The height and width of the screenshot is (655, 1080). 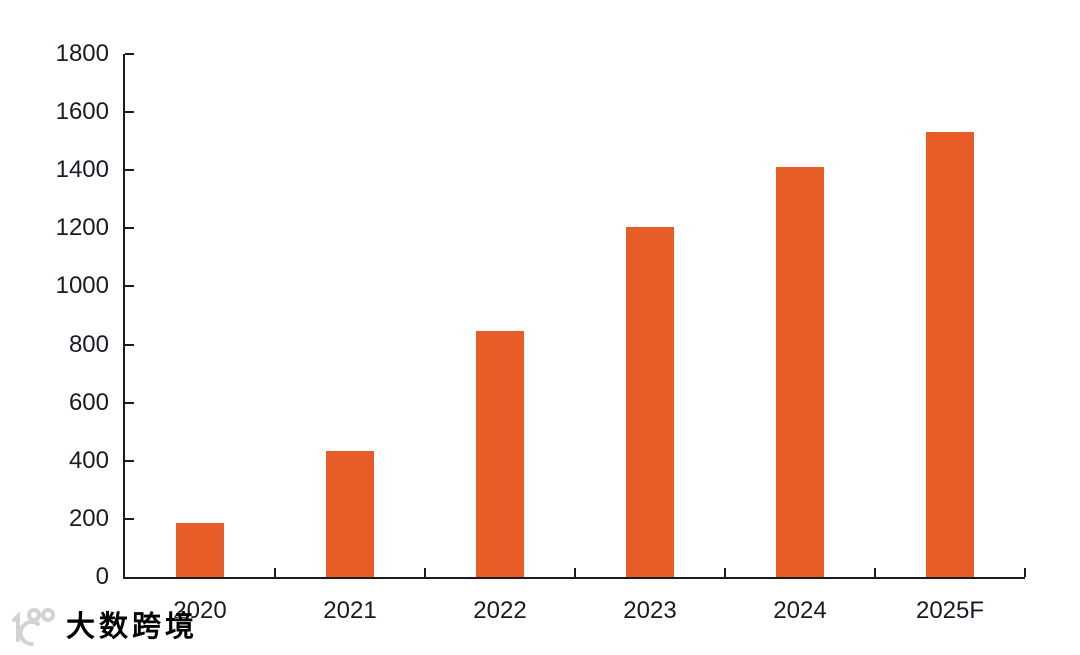 I want to click on watermark-100-logo-icon, so click(x=33, y=627).